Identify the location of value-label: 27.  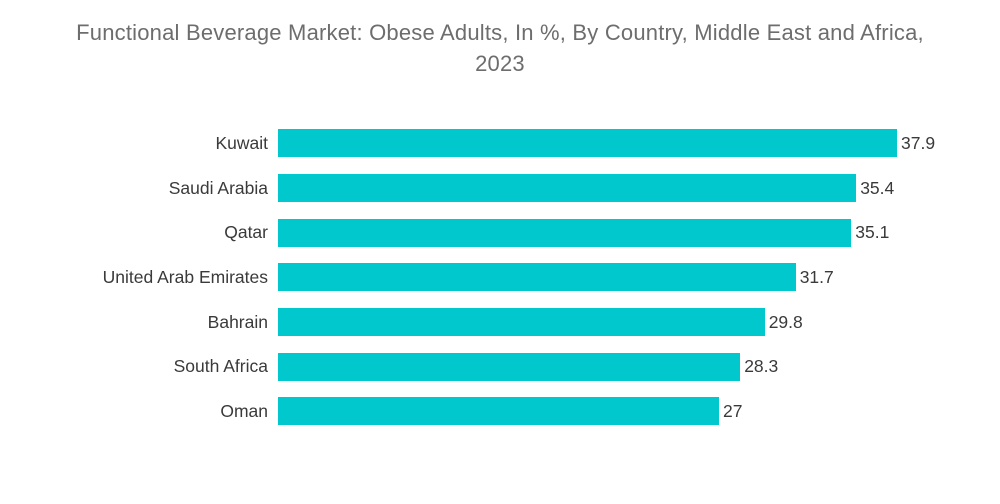
(733, 410).